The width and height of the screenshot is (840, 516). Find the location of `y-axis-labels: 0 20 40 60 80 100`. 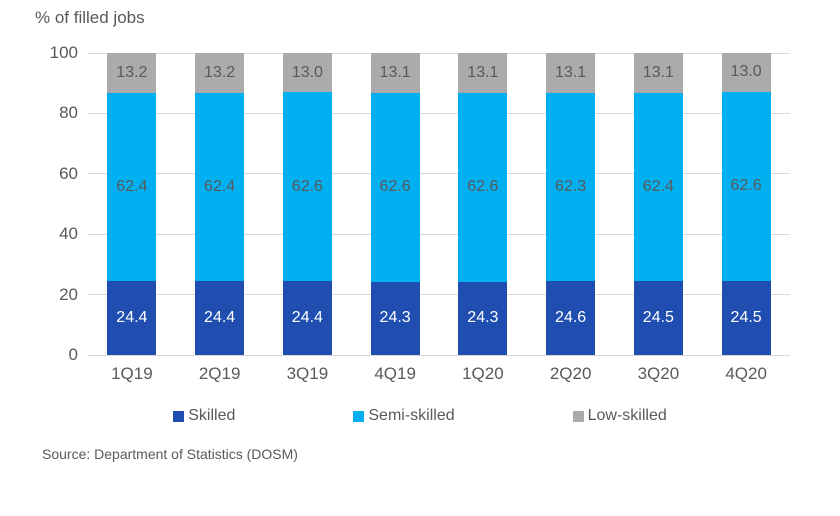

y-axis-labels: 0 20 40 60 80 100 is located at coordinates (40, 258).